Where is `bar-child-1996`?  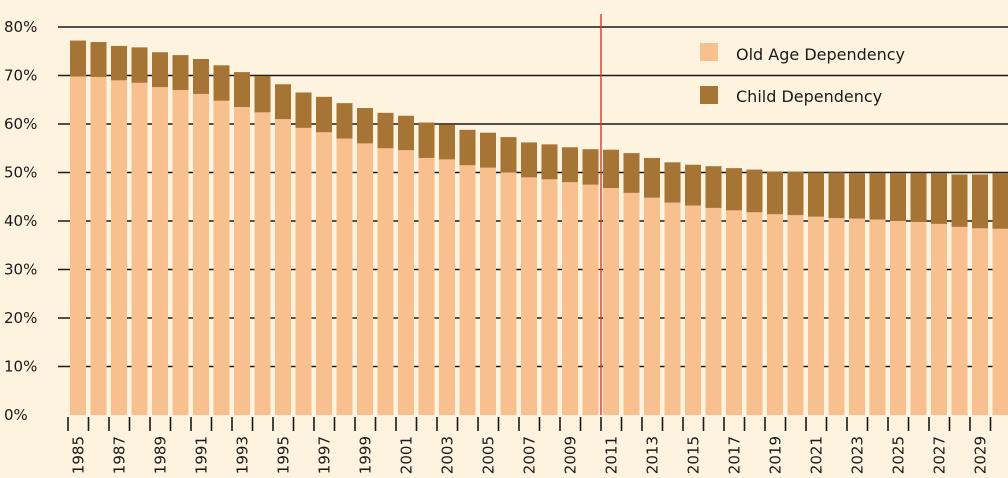 bar-child-1996 is located at coordinates (303, 110).